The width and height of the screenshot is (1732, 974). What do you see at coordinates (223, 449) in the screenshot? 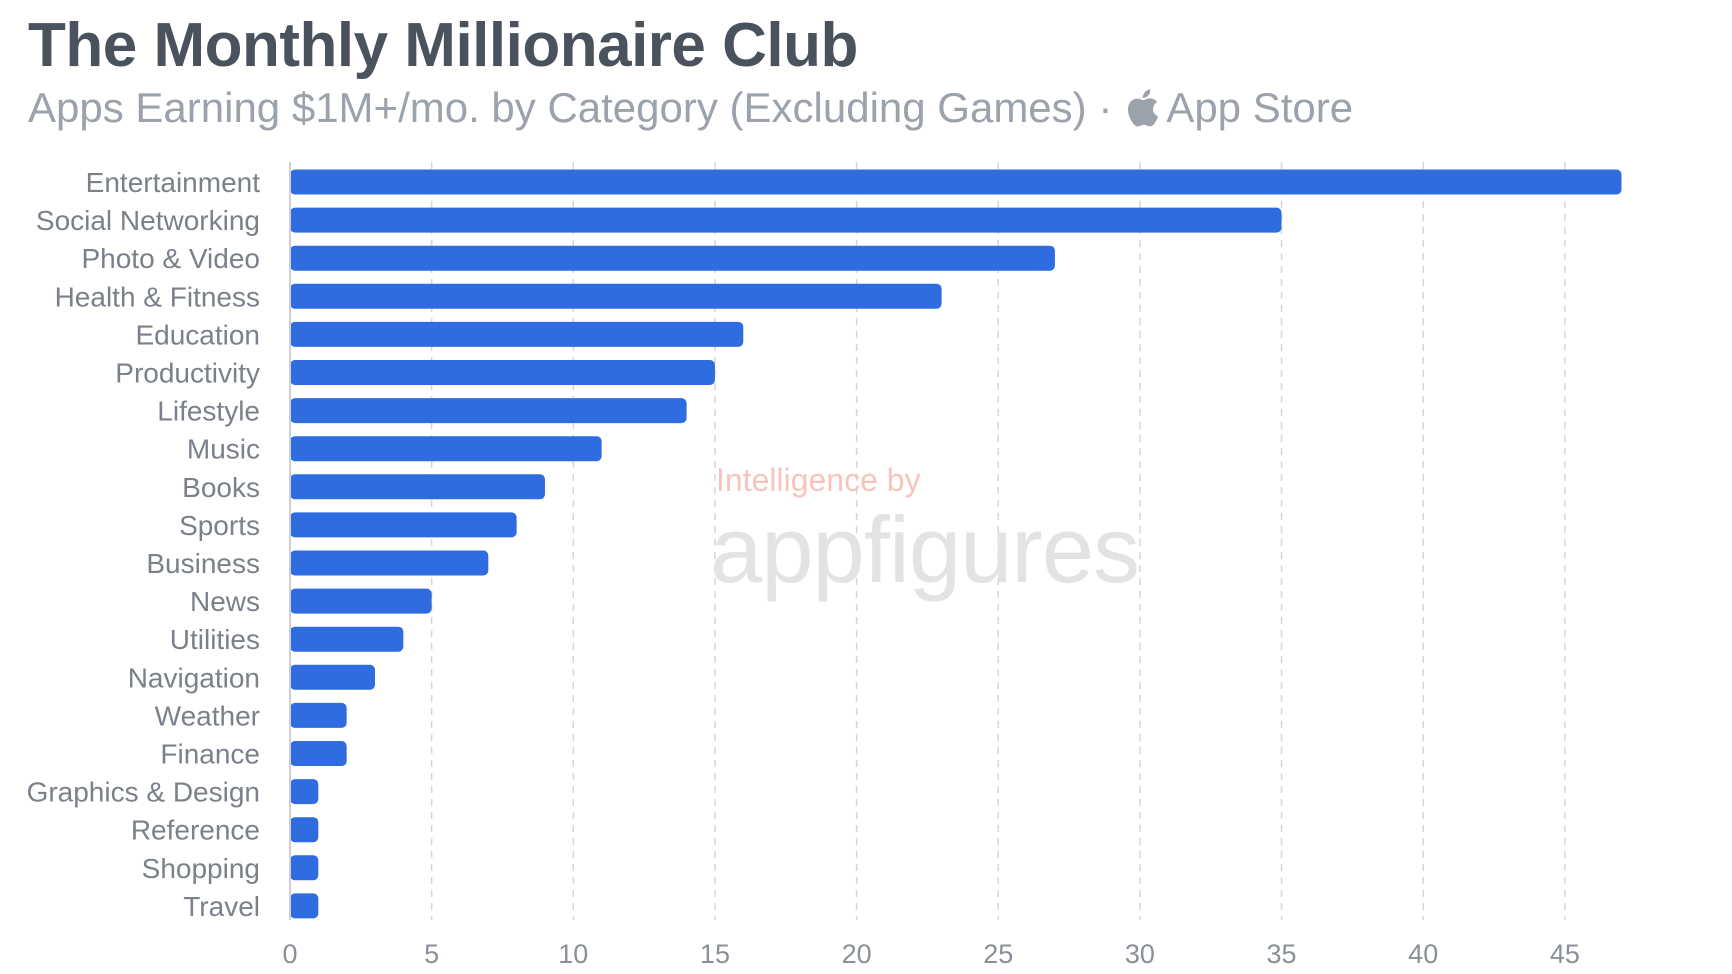
I see `category-label: Music` at bounding box center [223, 449].